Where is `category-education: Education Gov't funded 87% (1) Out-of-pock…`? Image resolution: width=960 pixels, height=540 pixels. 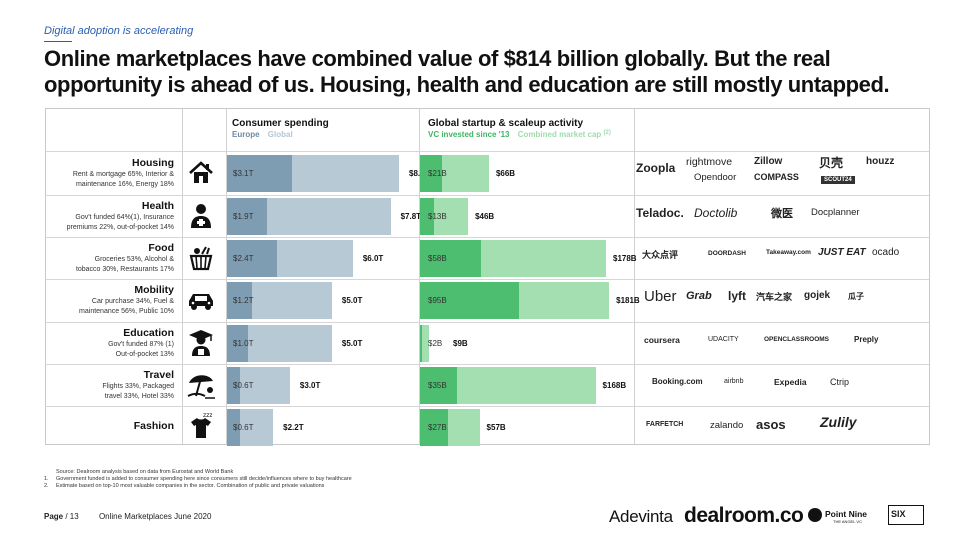 category-education: Education Gov't funded 87% (1) Out-of-pock… is located at coordinates (110, 343).